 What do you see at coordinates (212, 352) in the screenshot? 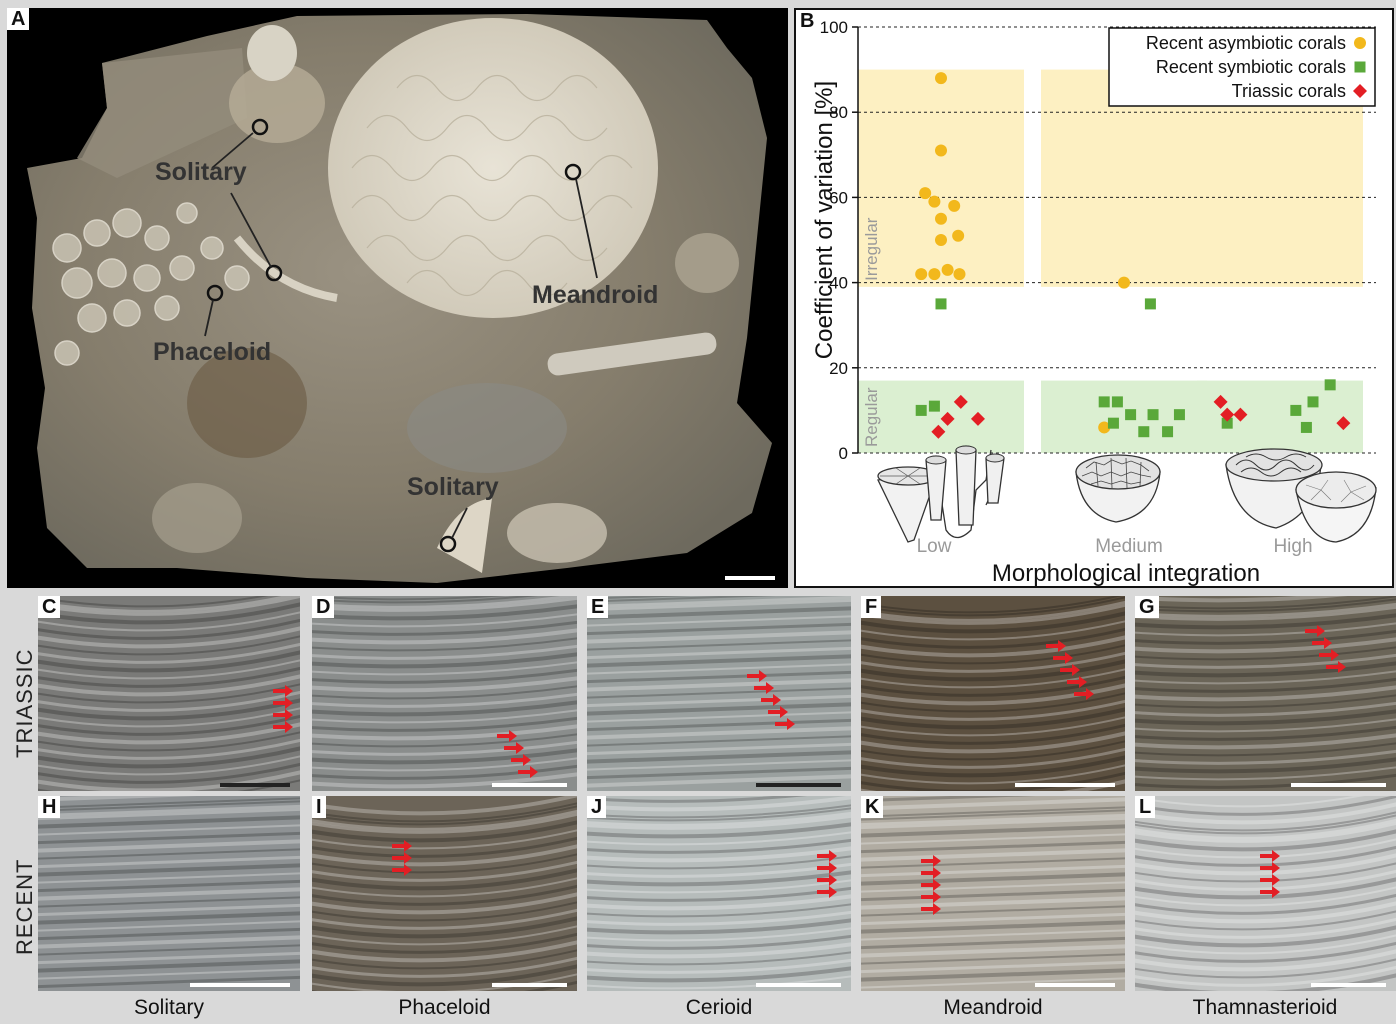
I see `annotation-phaceloid: Phaceloid` at bounding box center [212, 352].